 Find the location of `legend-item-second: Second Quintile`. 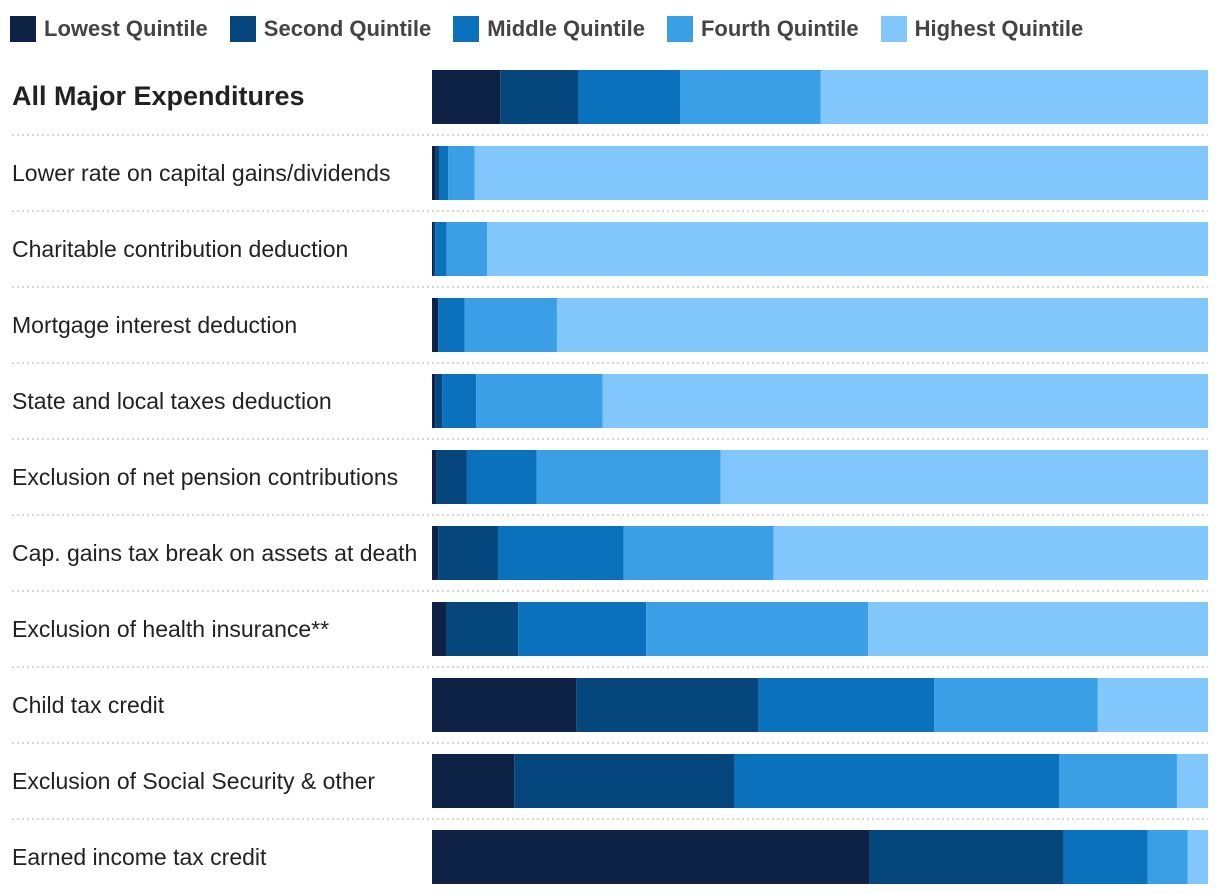

legend-item-second: Second Quintile is located at coordinates (330, 29).